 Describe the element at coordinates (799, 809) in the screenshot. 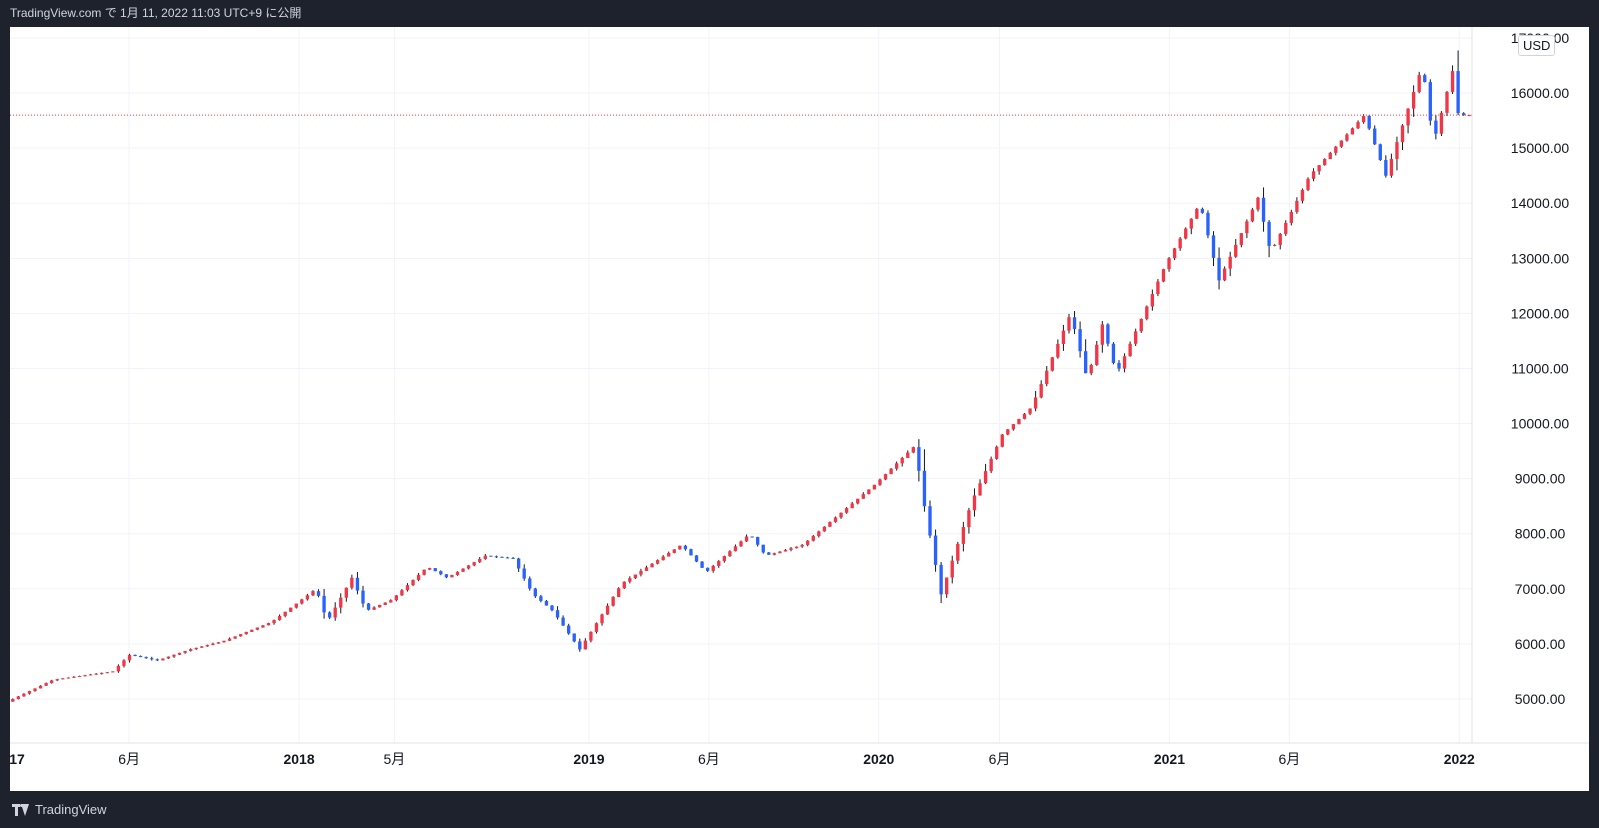

I see `footer: TradingView` at that location.